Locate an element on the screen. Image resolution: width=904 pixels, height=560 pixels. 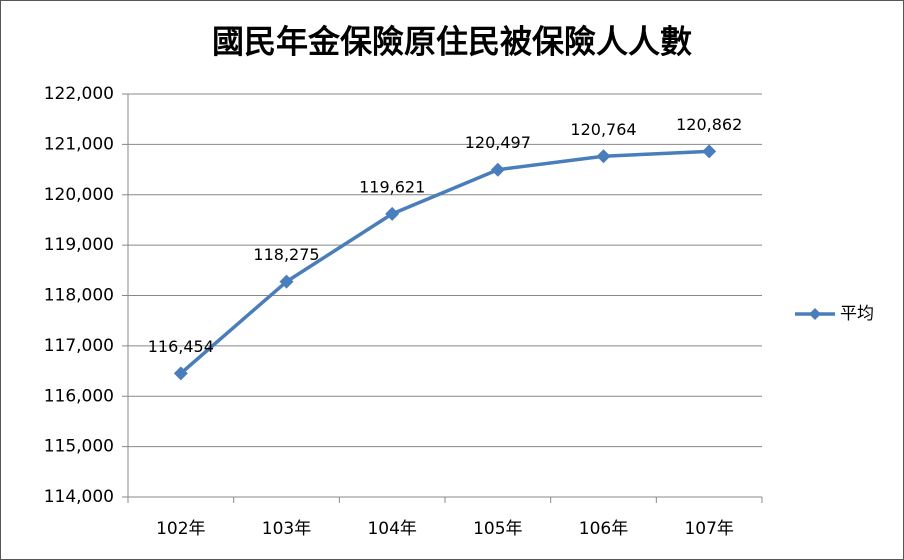
value-label: 118,275 is located at coordinates (286, 254).